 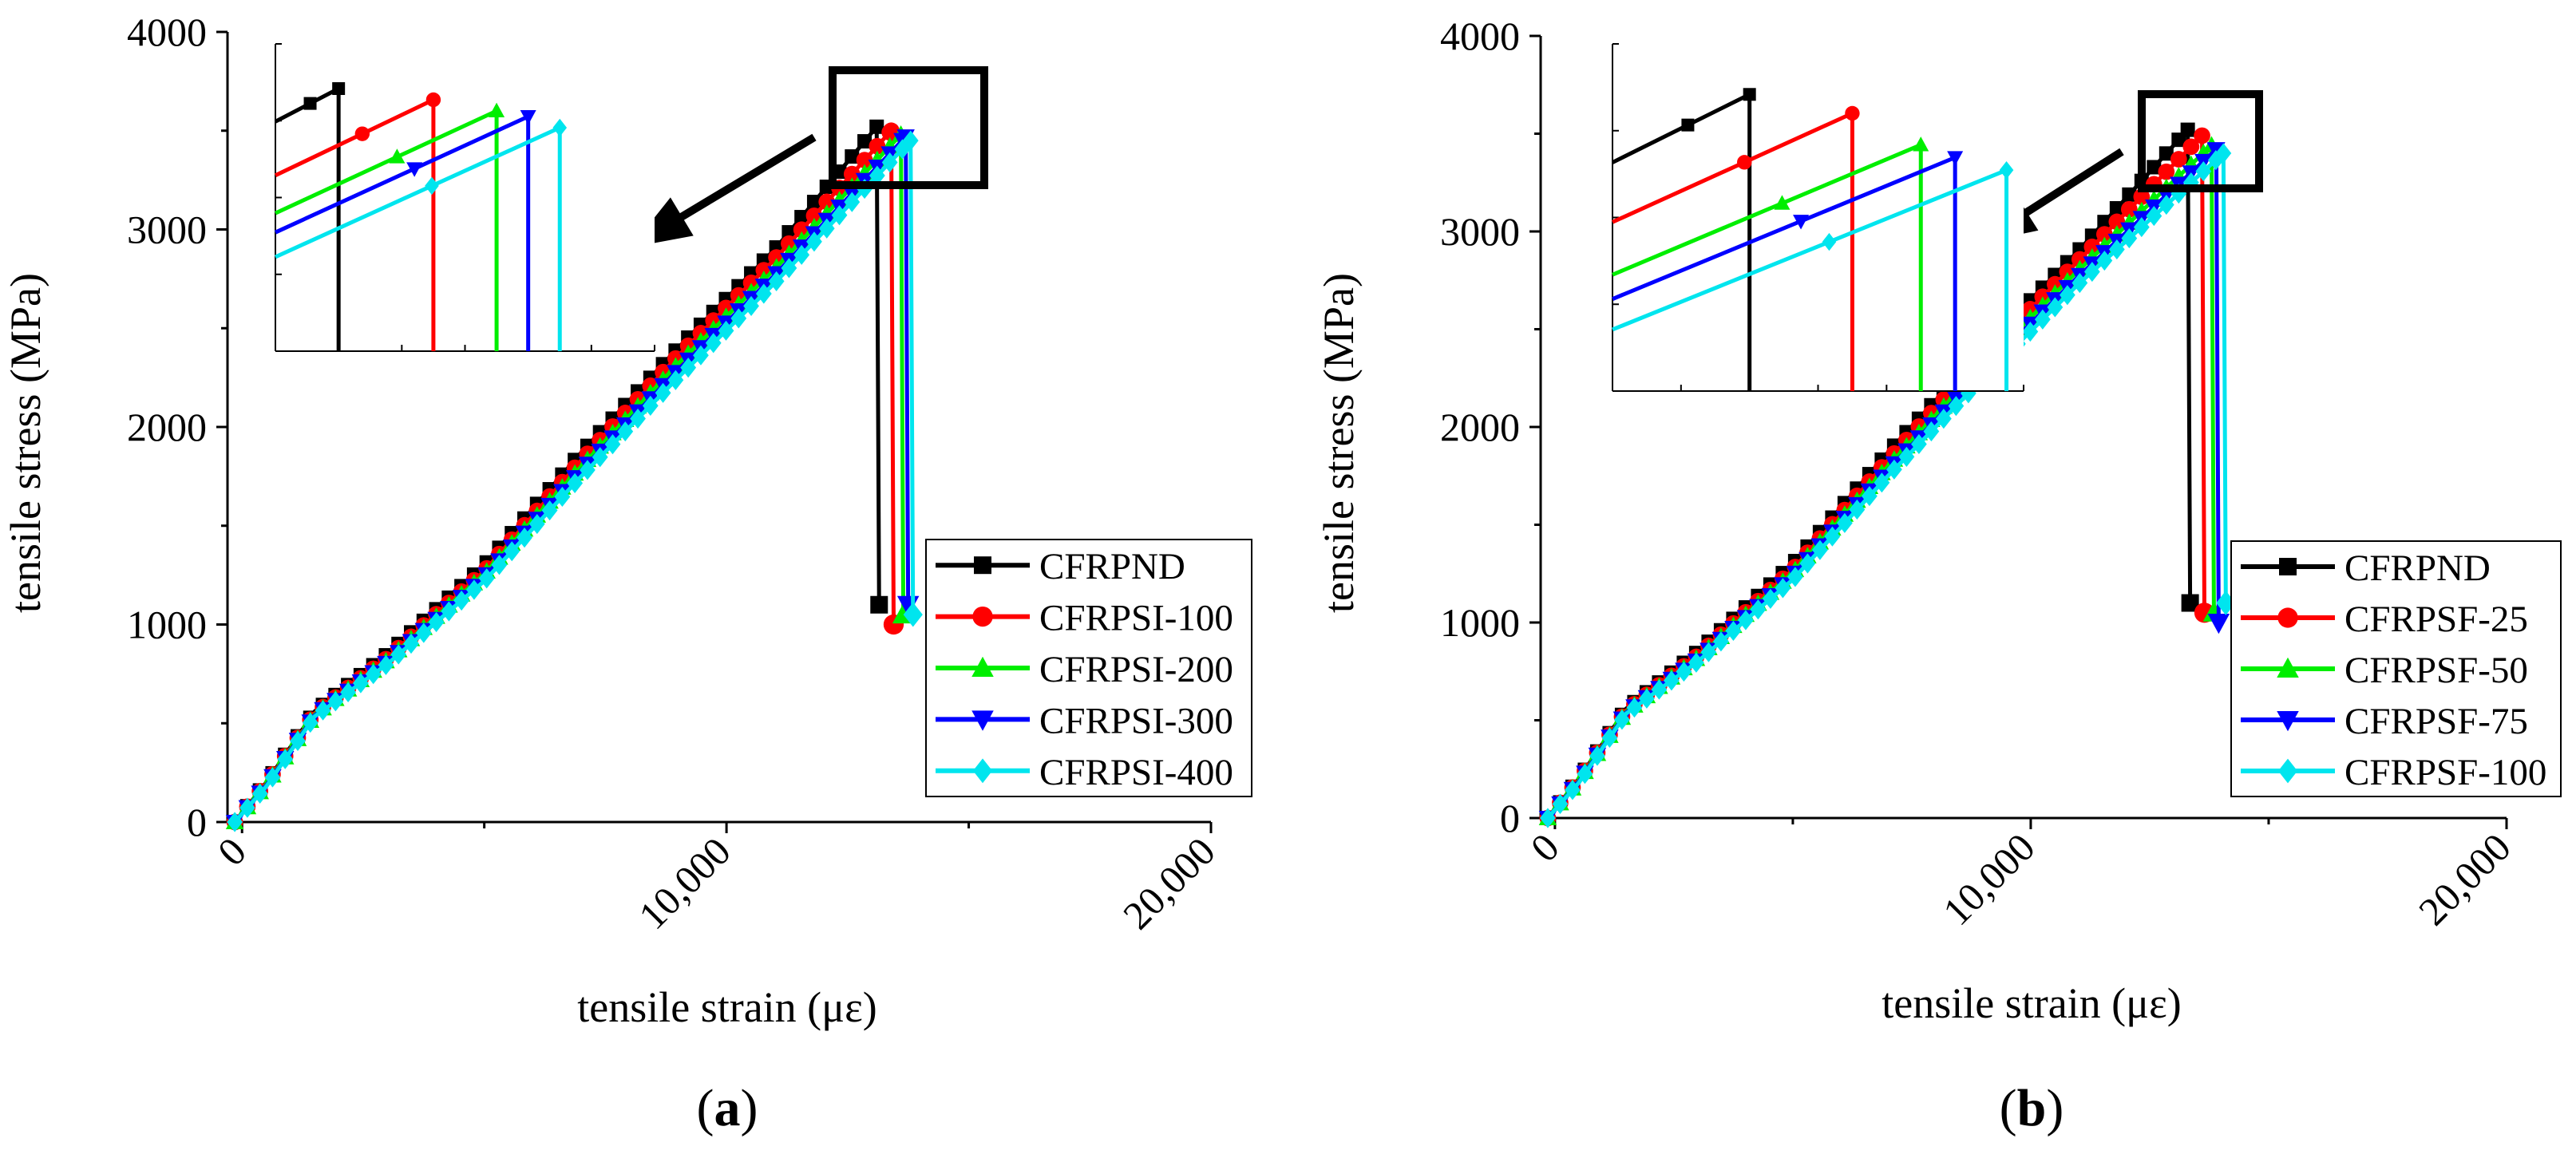 What do you see at coordinates (2436, 670) in the screenshot?
I see `legend-label: CFRPSF-50` at bounding box center [2436, 670].